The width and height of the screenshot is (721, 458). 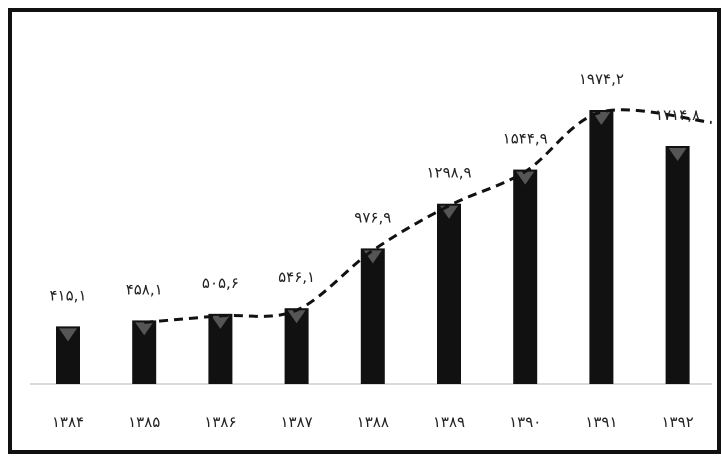 What do you see at coordinates (296, 277) in the screenshot?
I see `value-label-4: ۵۴۶,۱` at bounding box center [296, 277].